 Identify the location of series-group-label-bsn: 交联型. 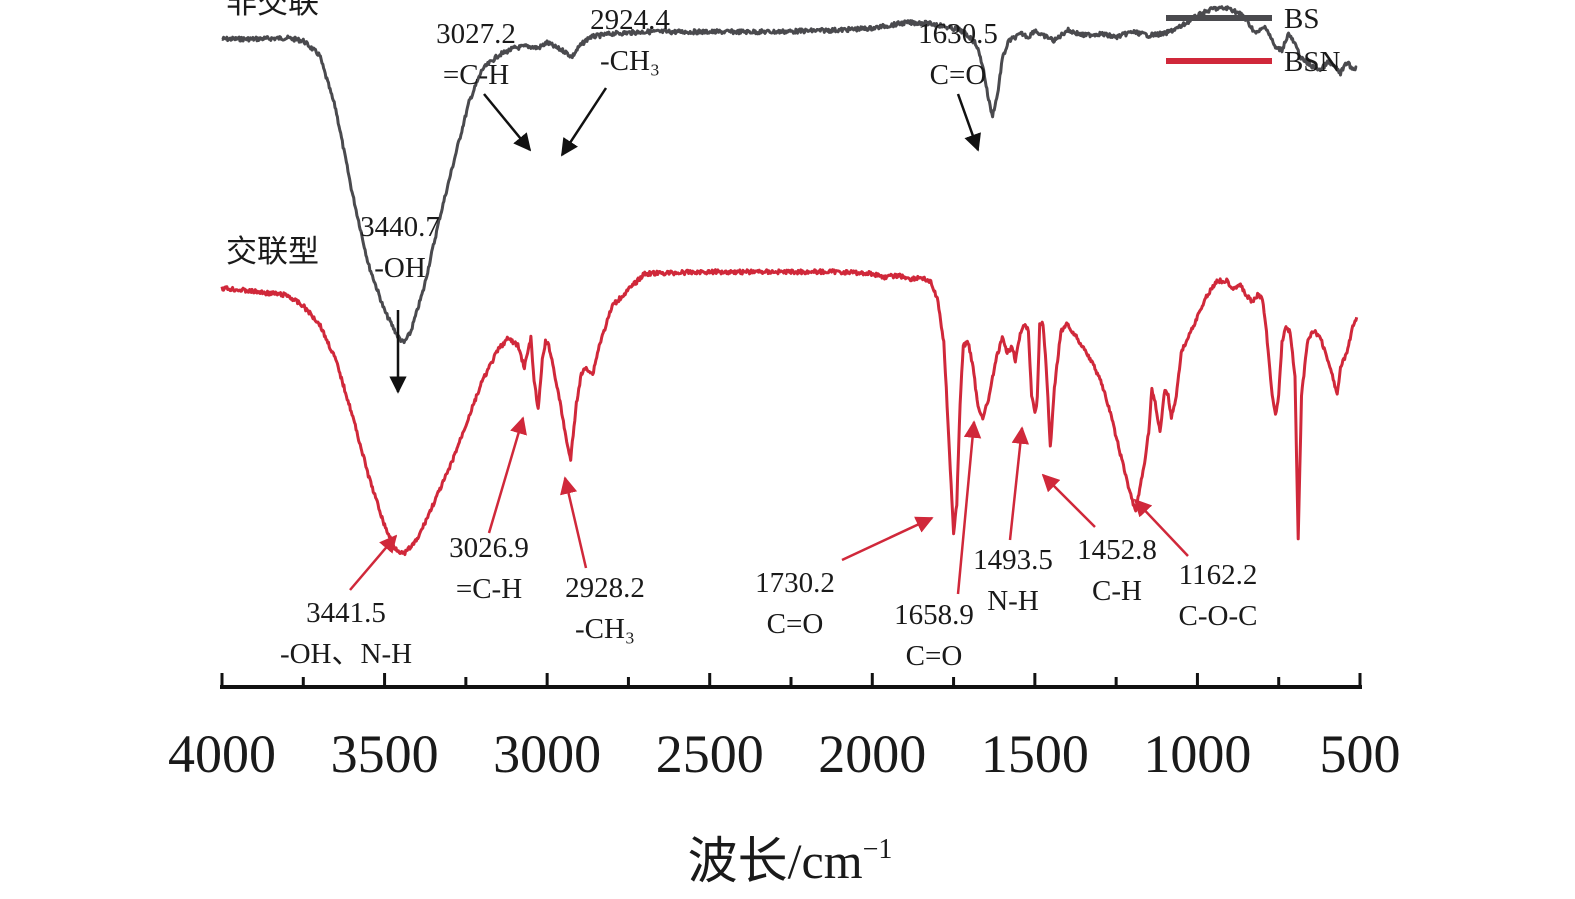
(272, 251).